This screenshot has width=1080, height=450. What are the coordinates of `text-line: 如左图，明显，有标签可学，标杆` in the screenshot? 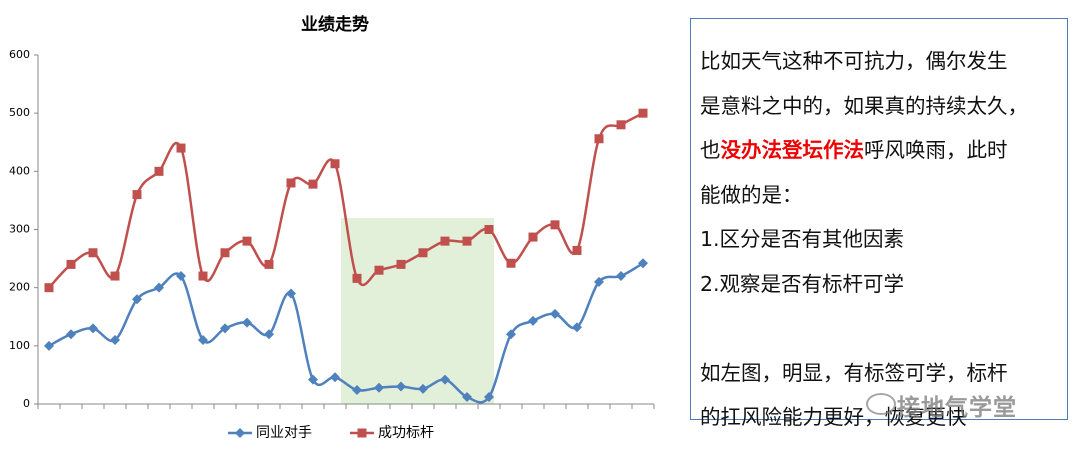 It's located at (883, 373).